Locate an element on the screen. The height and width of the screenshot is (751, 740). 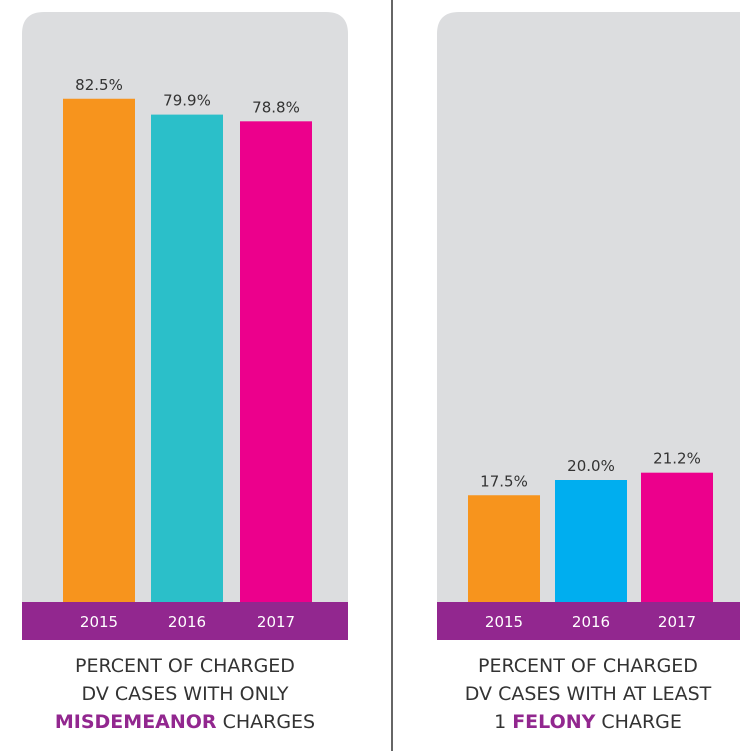
caption-rest: CHARGE is located at coordinates (641, 722).